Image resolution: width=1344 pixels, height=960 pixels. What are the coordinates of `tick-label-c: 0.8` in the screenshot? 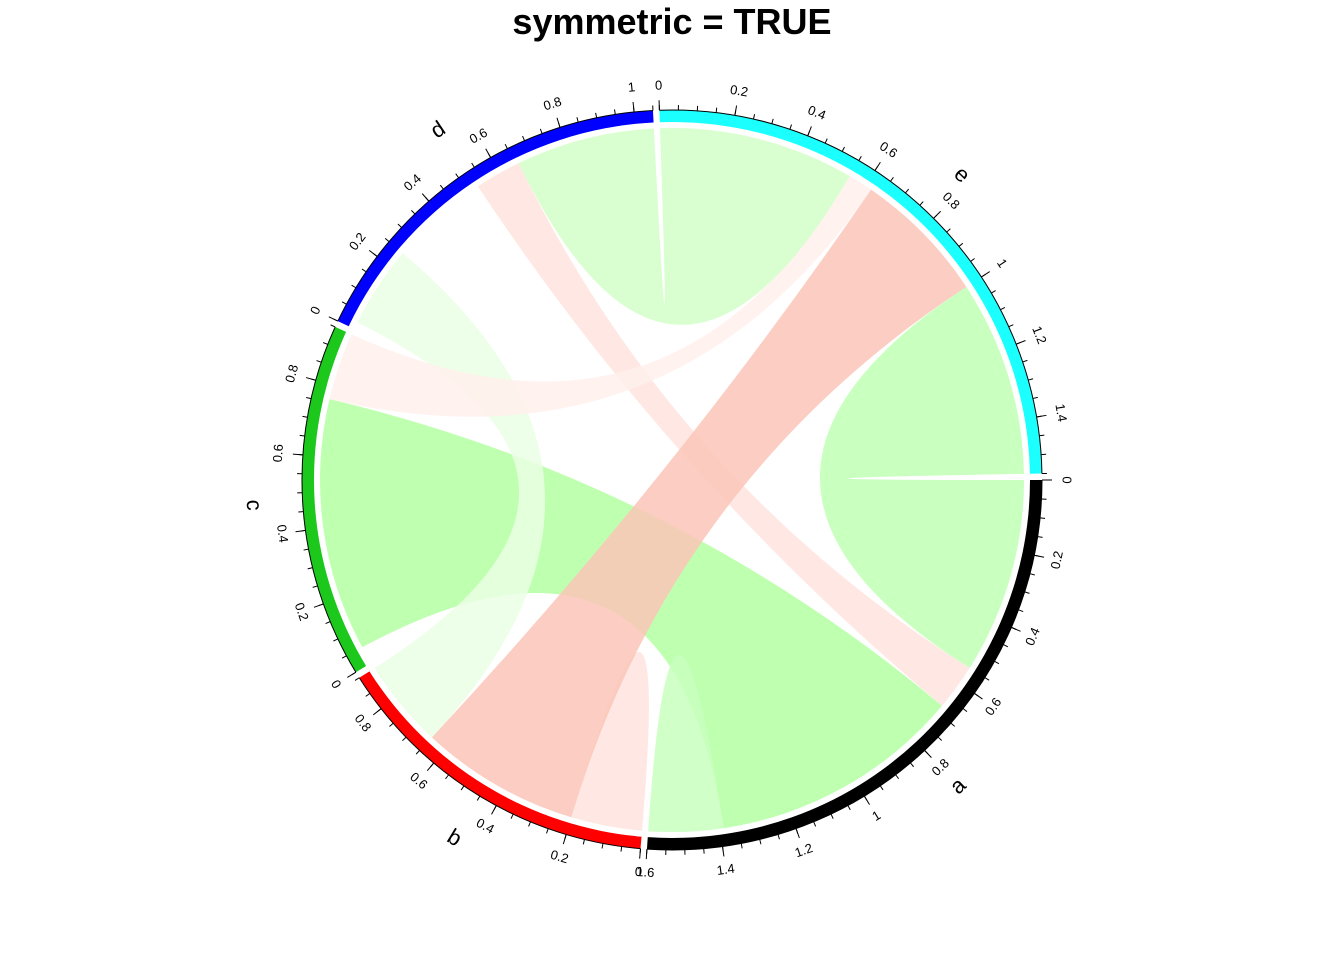 It's located at (291, 373).